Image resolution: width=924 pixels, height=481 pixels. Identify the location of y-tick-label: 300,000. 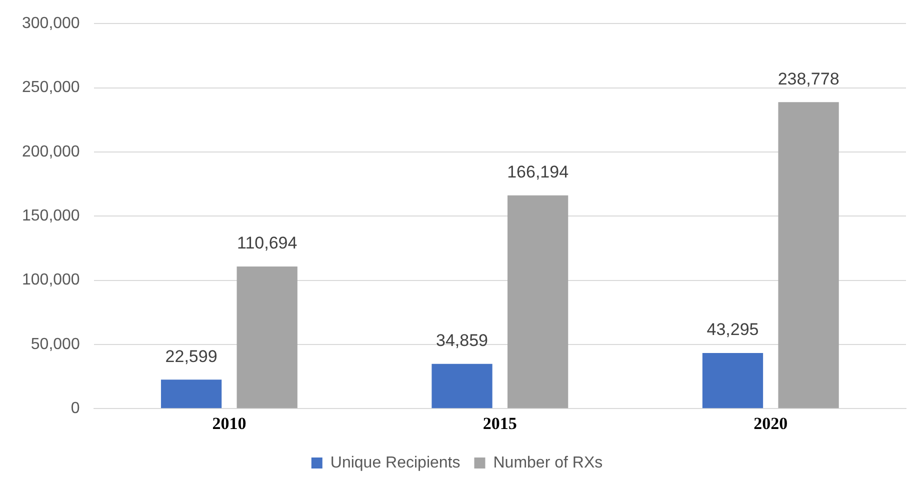
(51, 23).